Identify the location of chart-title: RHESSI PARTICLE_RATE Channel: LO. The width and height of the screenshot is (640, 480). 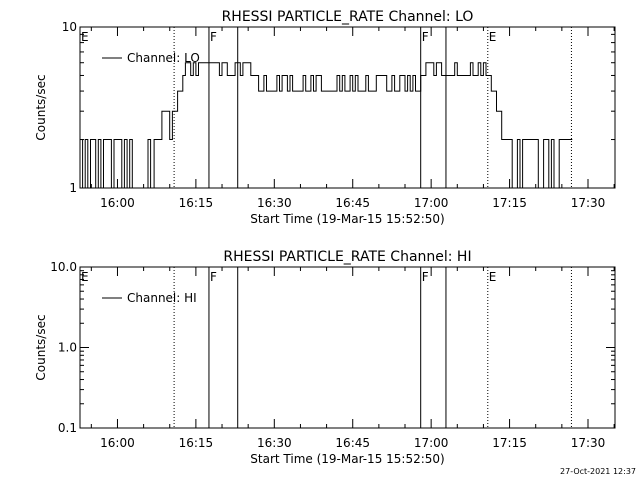
(348, 17).